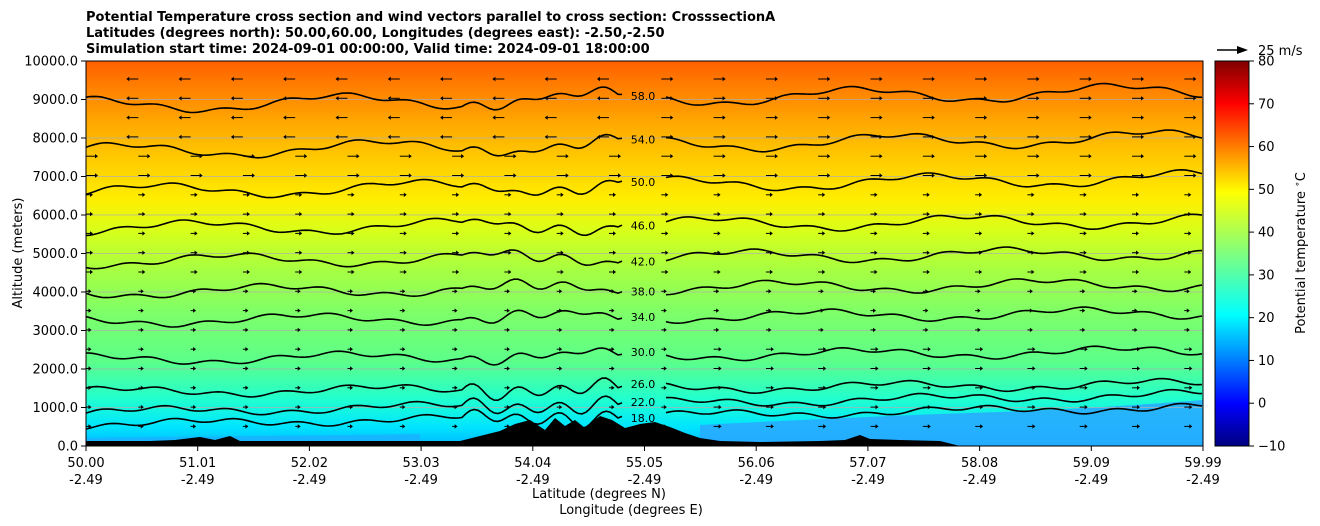  What do you see at coordinates (643, 418) in the screenshot?
I see `contour-label: 18.0` at bounding box center [643, 418].